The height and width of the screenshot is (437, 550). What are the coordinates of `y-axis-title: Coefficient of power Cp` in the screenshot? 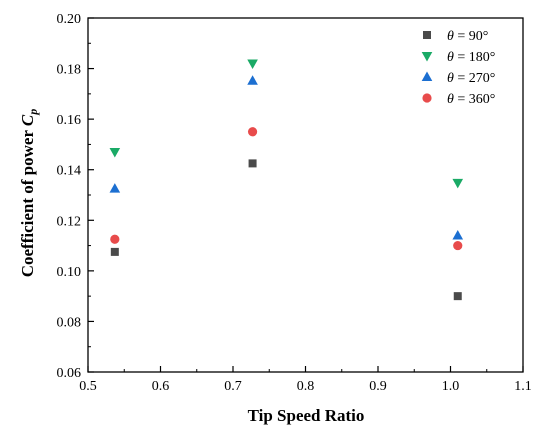 It's located at (29, 193).